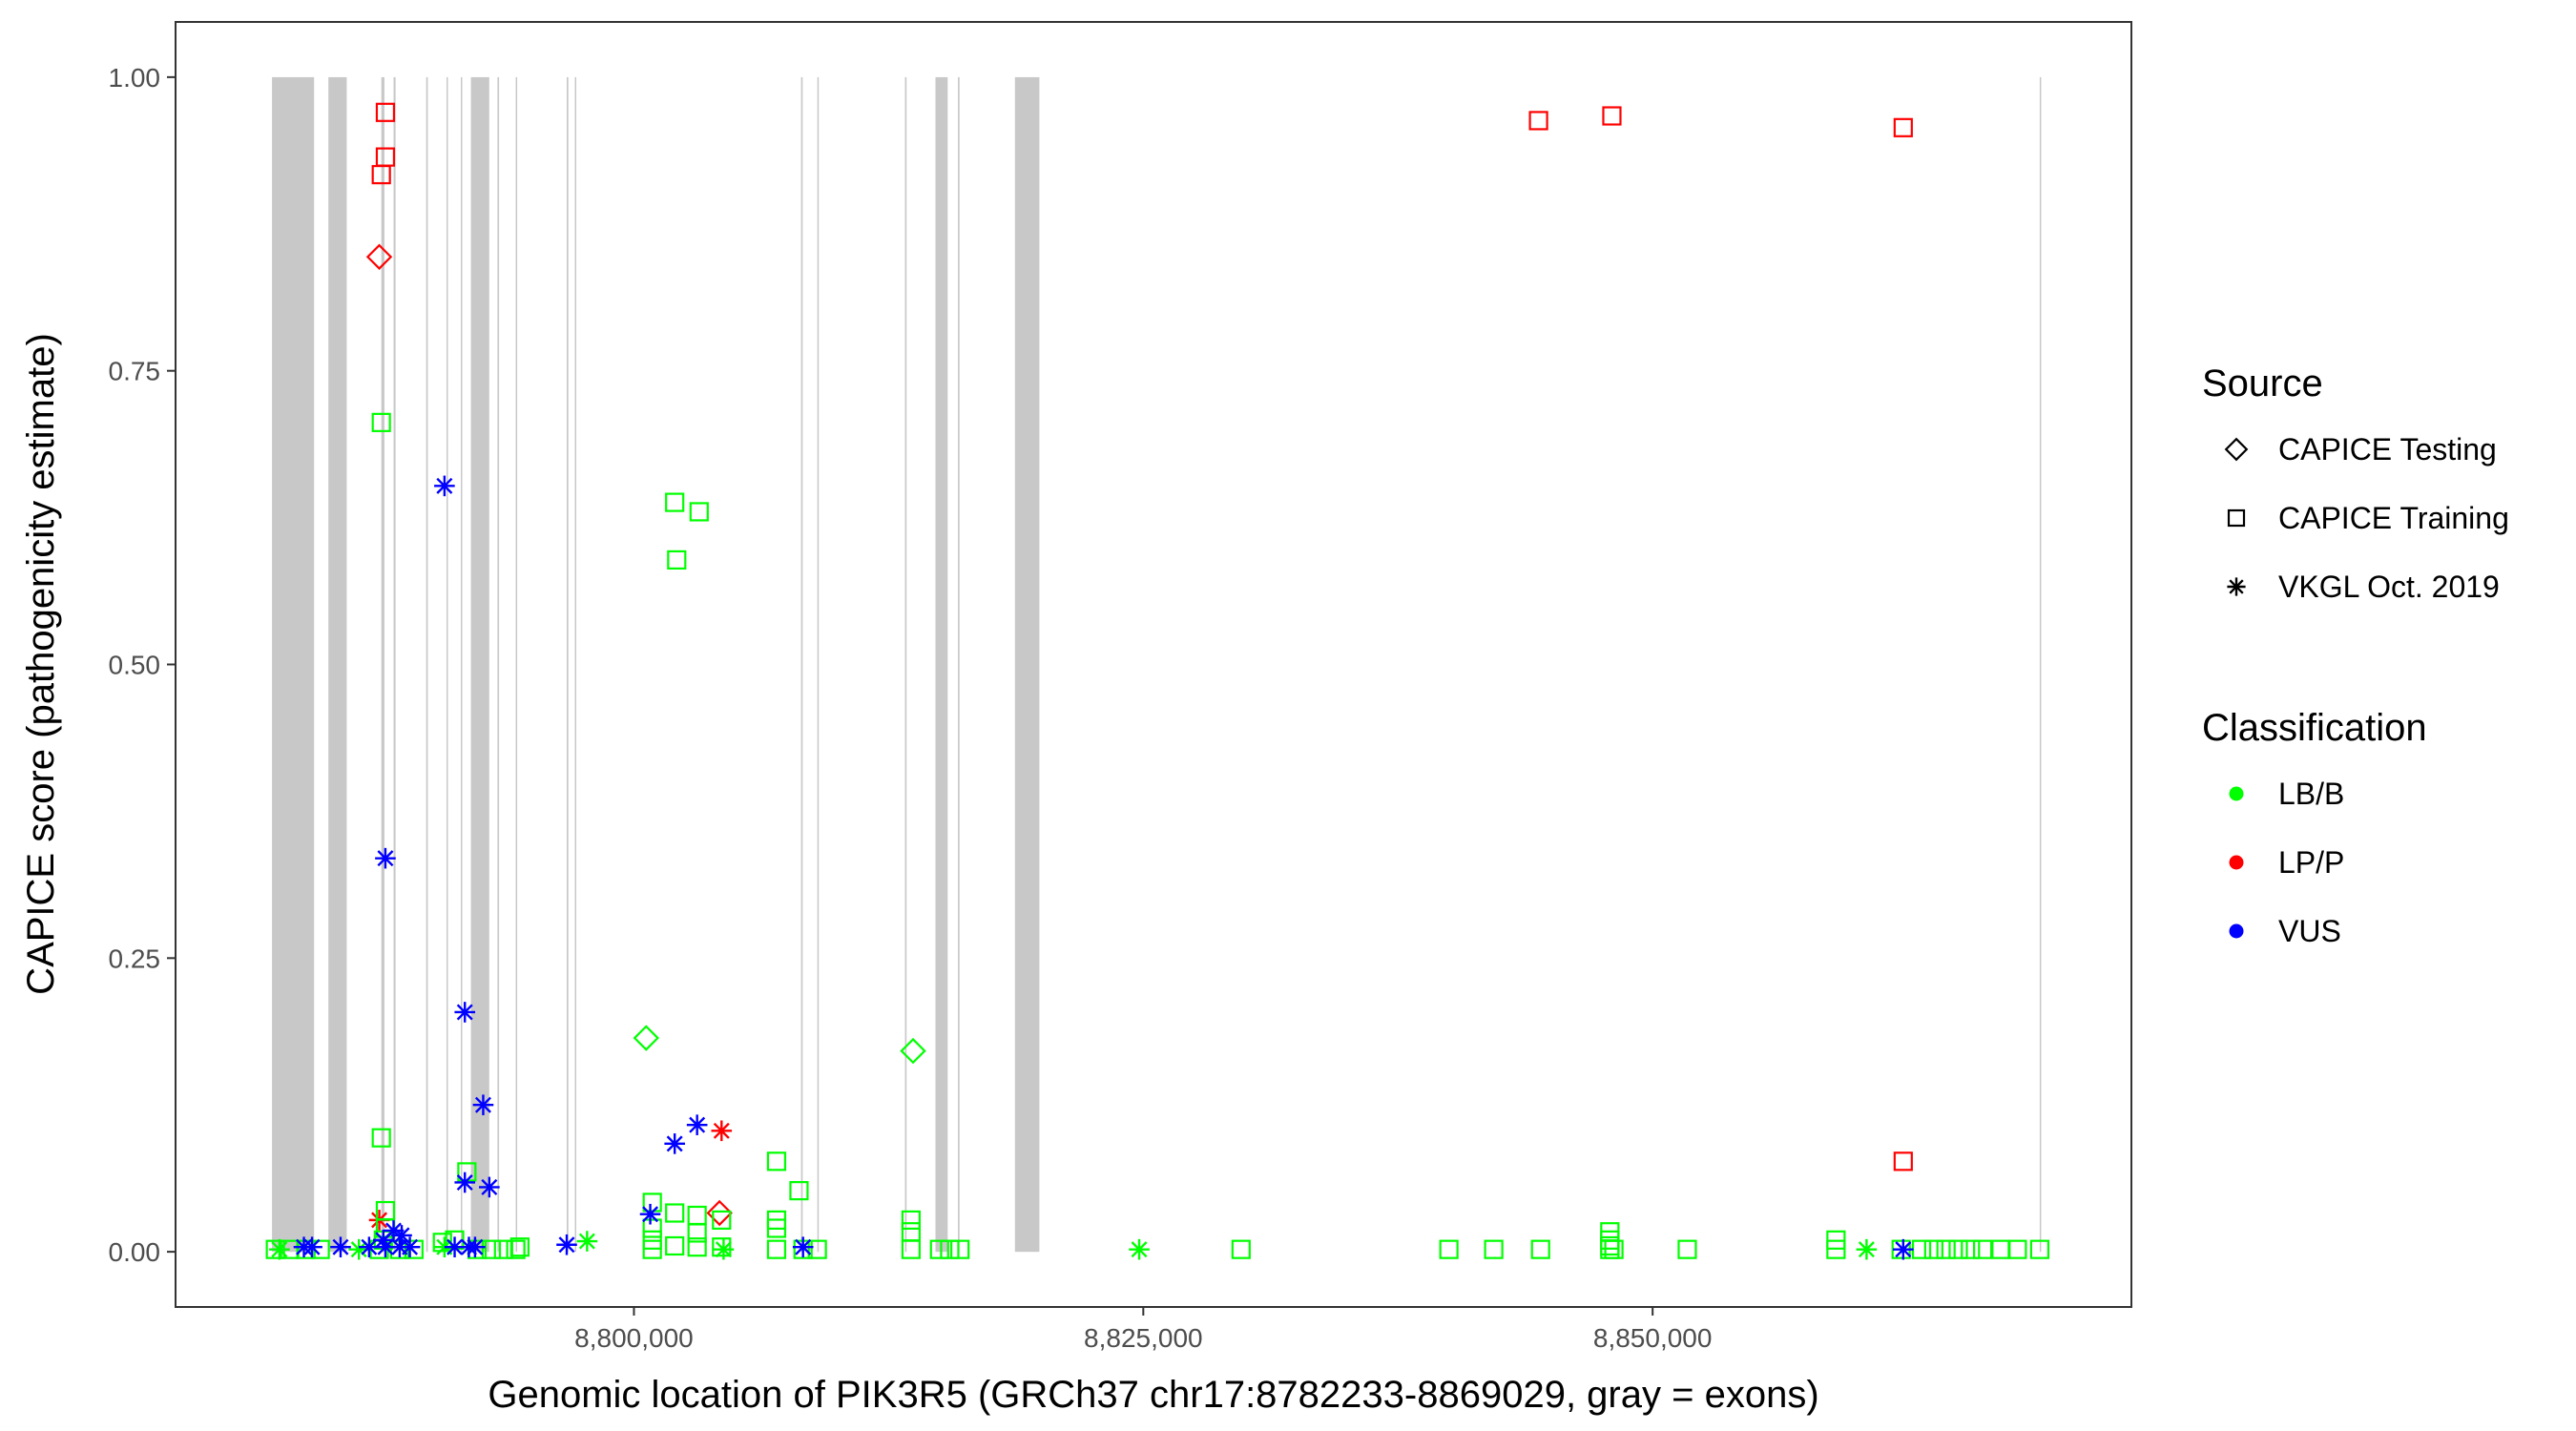 The height and width of the screenshot is (1431, 2576). I want to click on legend-source-label: VKGL Oct. 2019, so click(2389, 587).